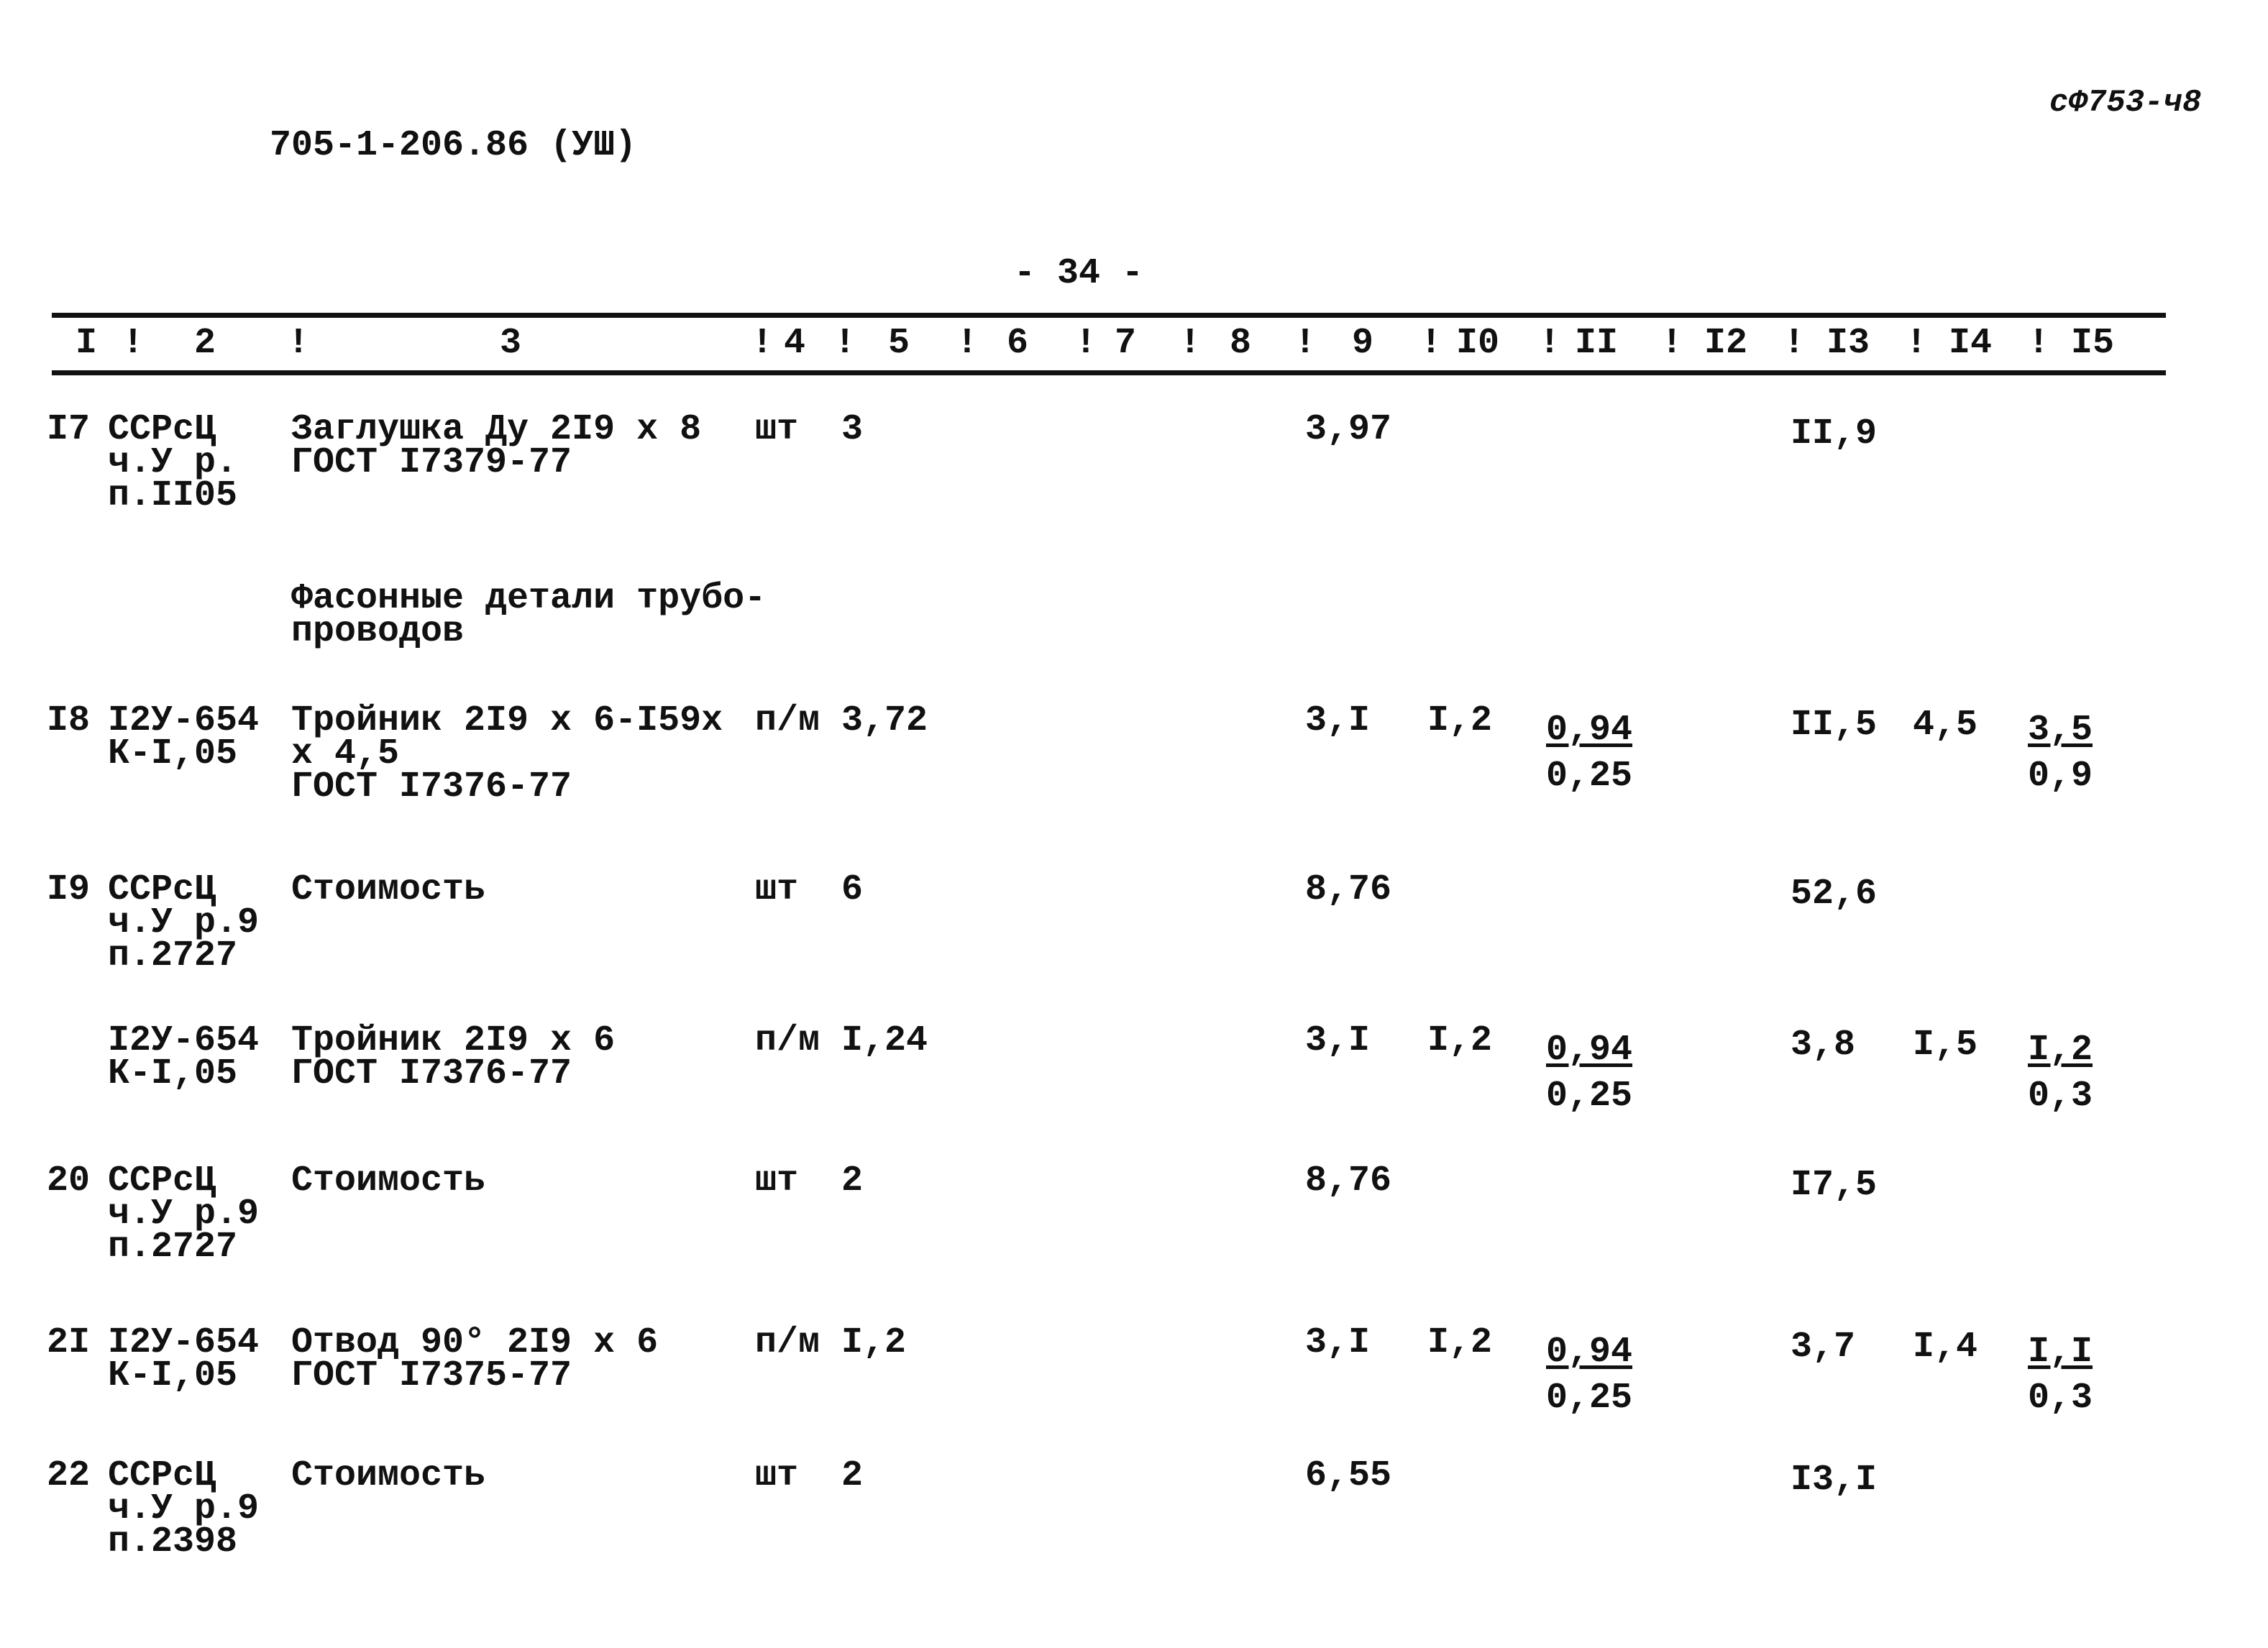 The height and width of the screenshot is (1648, 2268). What do you see at coordinates (1726, 343) in the screenshot?
I see `column-header: I2` at bounding box center [1726, 343].